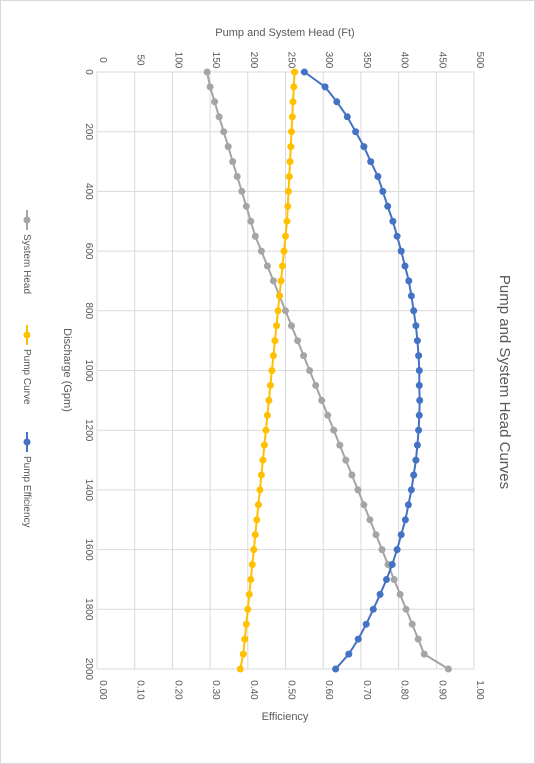  I want to click on primary-tick-label: 350, so click(366, 60).